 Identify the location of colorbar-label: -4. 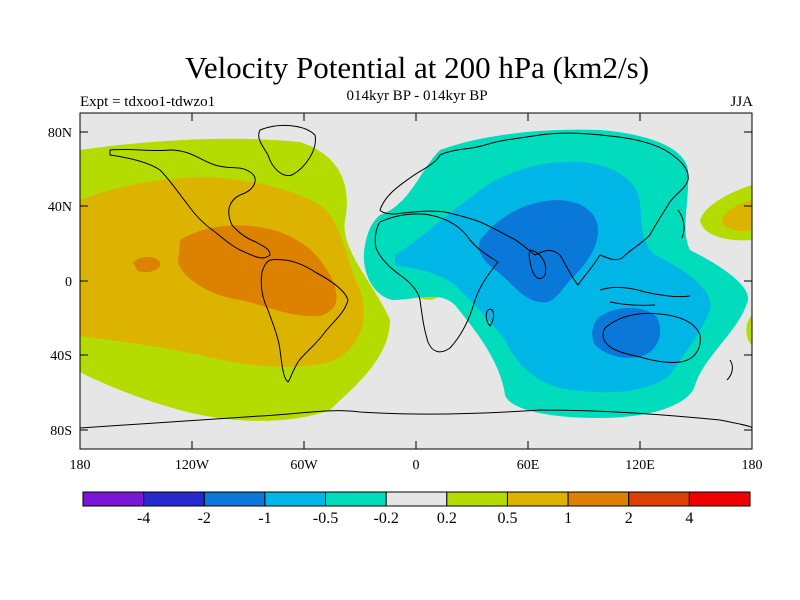
(143, 518).